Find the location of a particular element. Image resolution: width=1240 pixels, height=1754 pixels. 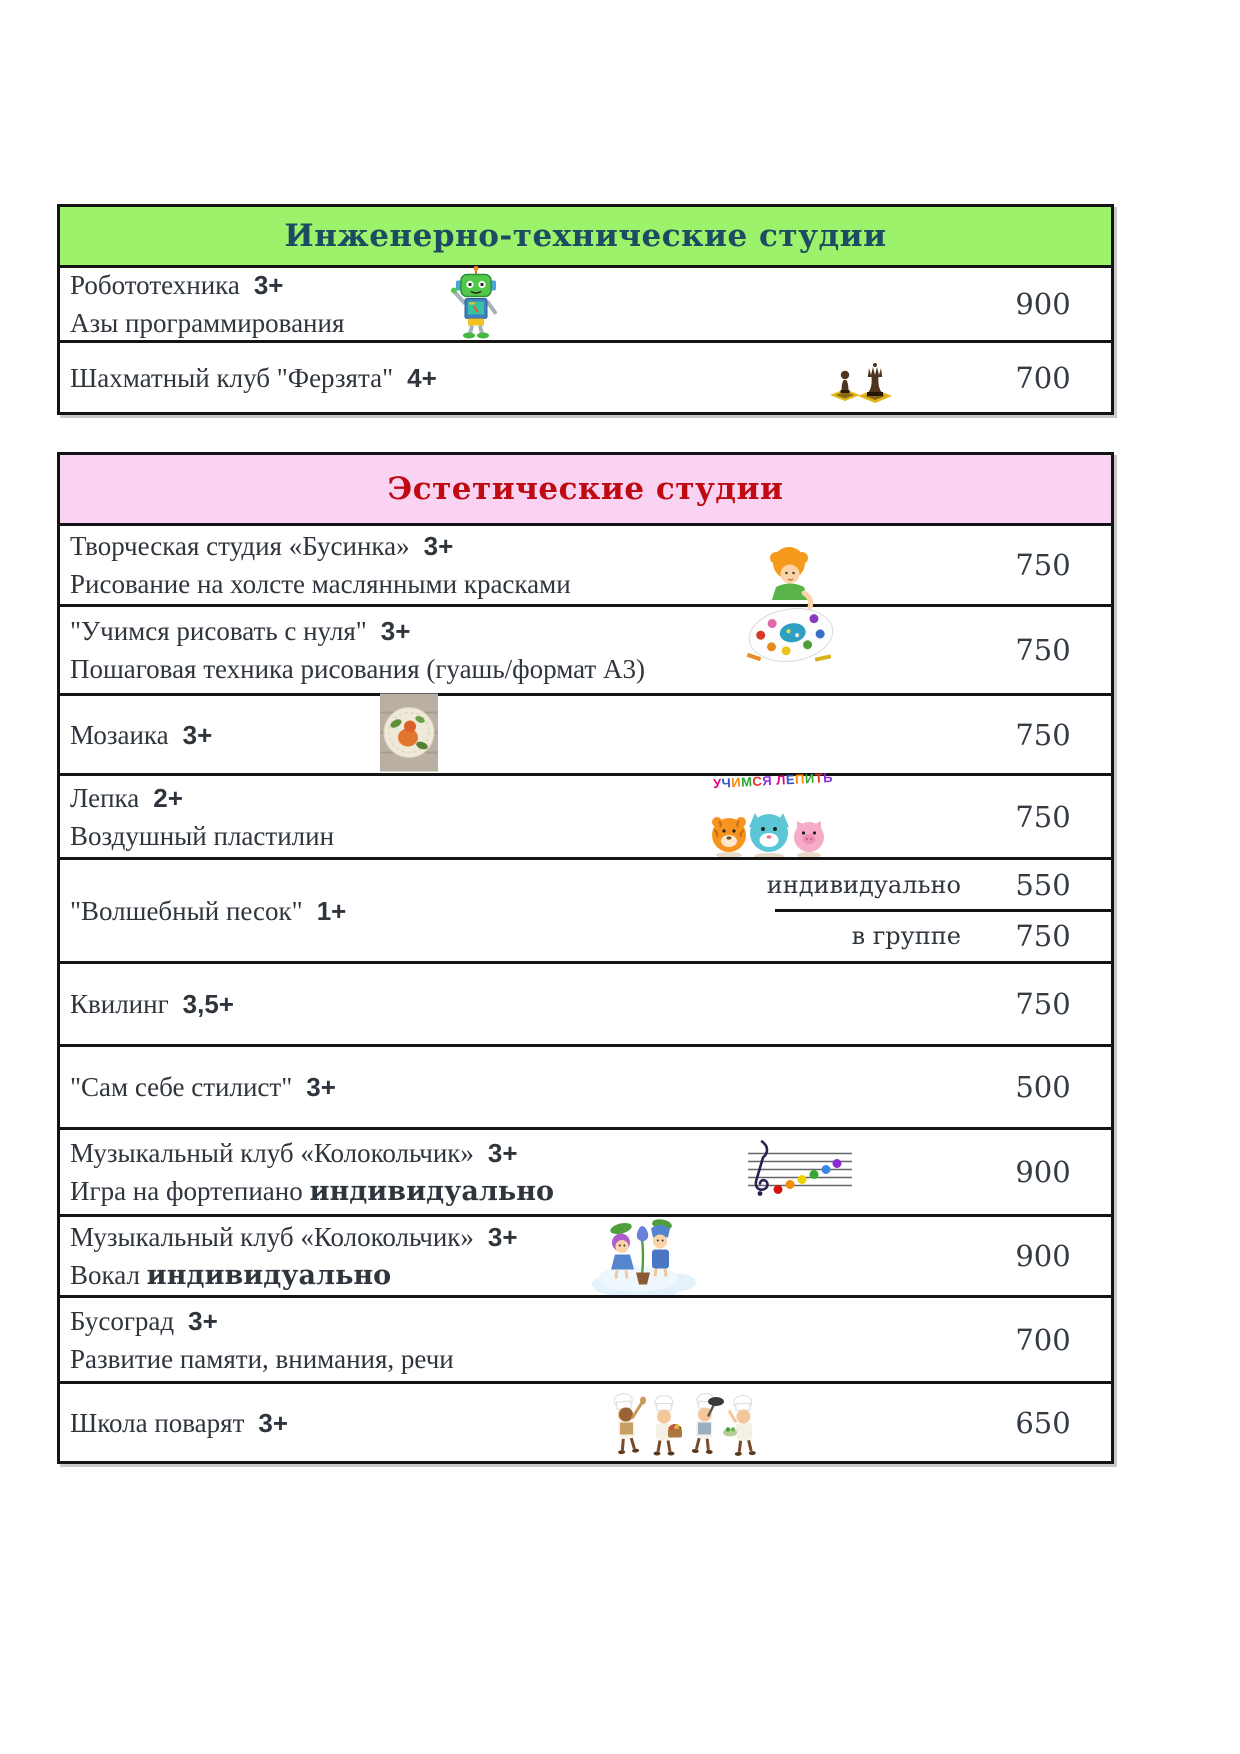

clay-animals-icon: УЧИМСЯ ЛЕПИТЬ is located at coordinates (770, 814).